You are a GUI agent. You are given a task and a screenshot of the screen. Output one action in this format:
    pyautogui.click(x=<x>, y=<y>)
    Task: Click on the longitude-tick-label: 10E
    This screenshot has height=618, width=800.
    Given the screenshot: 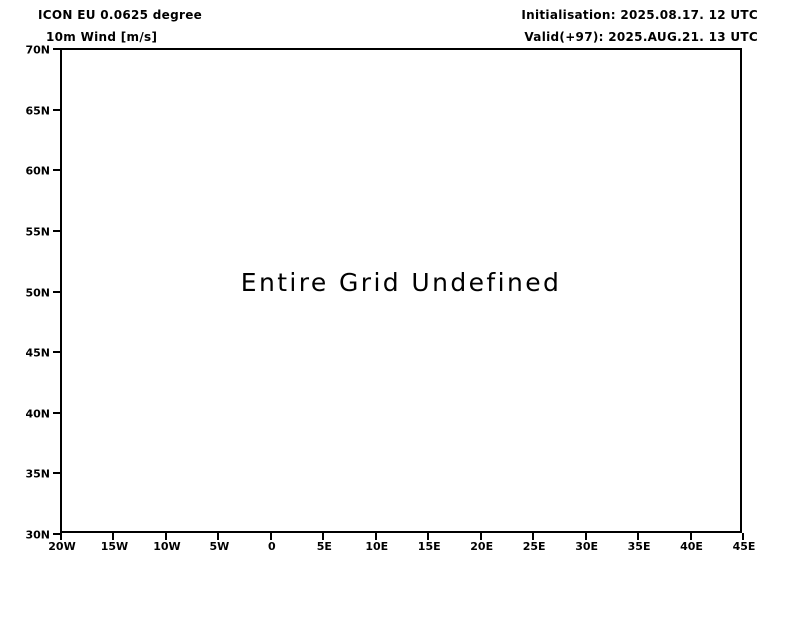 What is the action you would take?
    pyautogui.click(x=377, y=546)
    